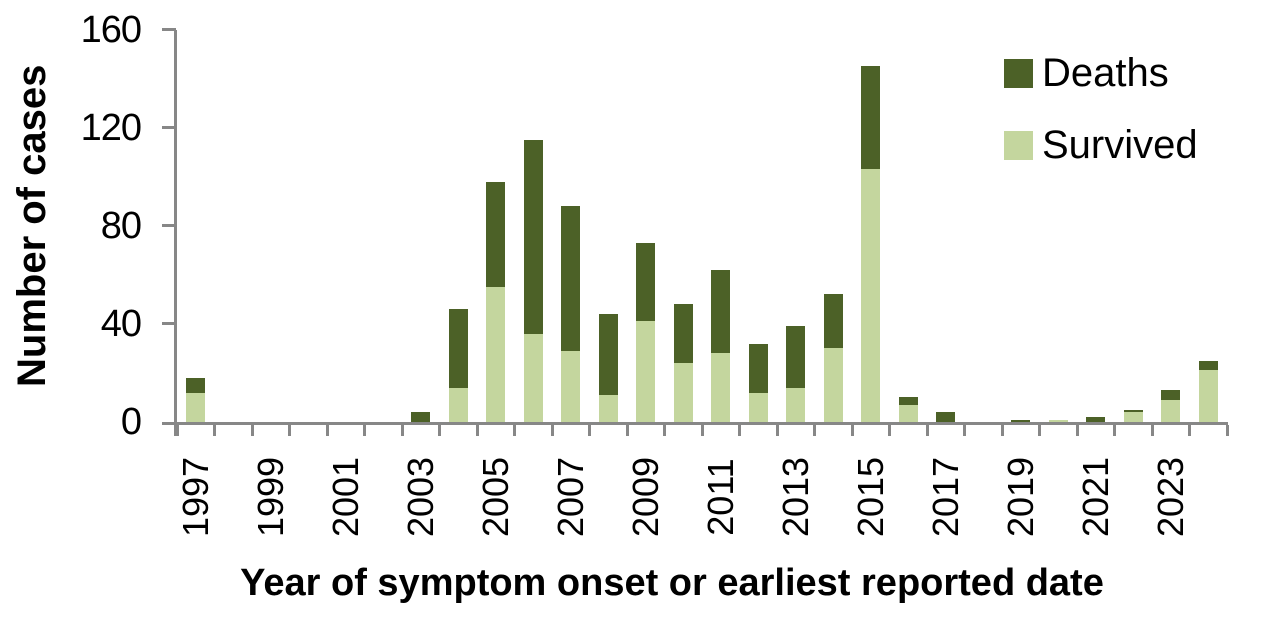  I want to click on x-tick-label: 2003, so click(420, 497).